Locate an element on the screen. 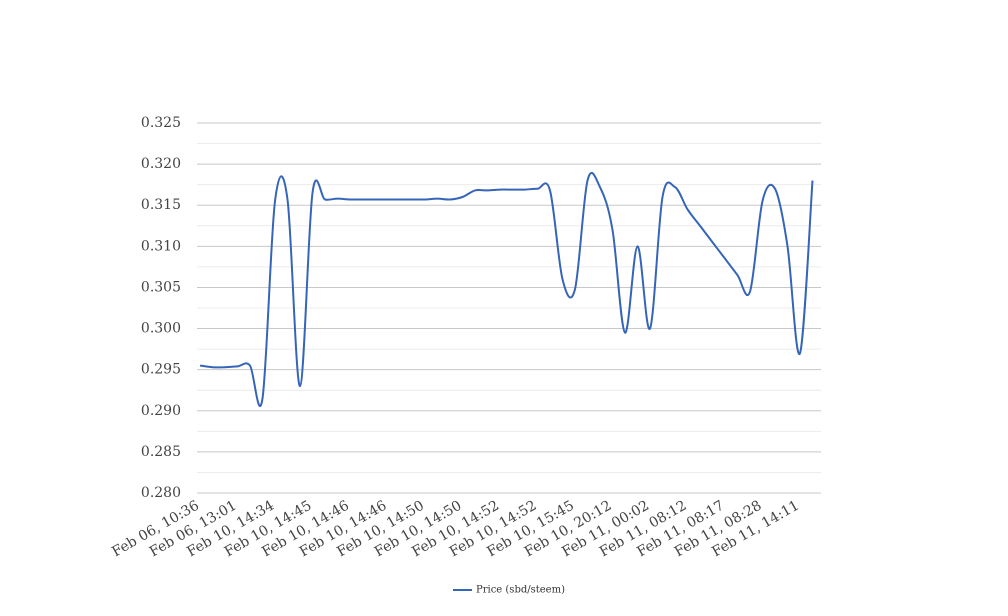  y-tick-label: 0.320 is located at coordinates (161, 164).